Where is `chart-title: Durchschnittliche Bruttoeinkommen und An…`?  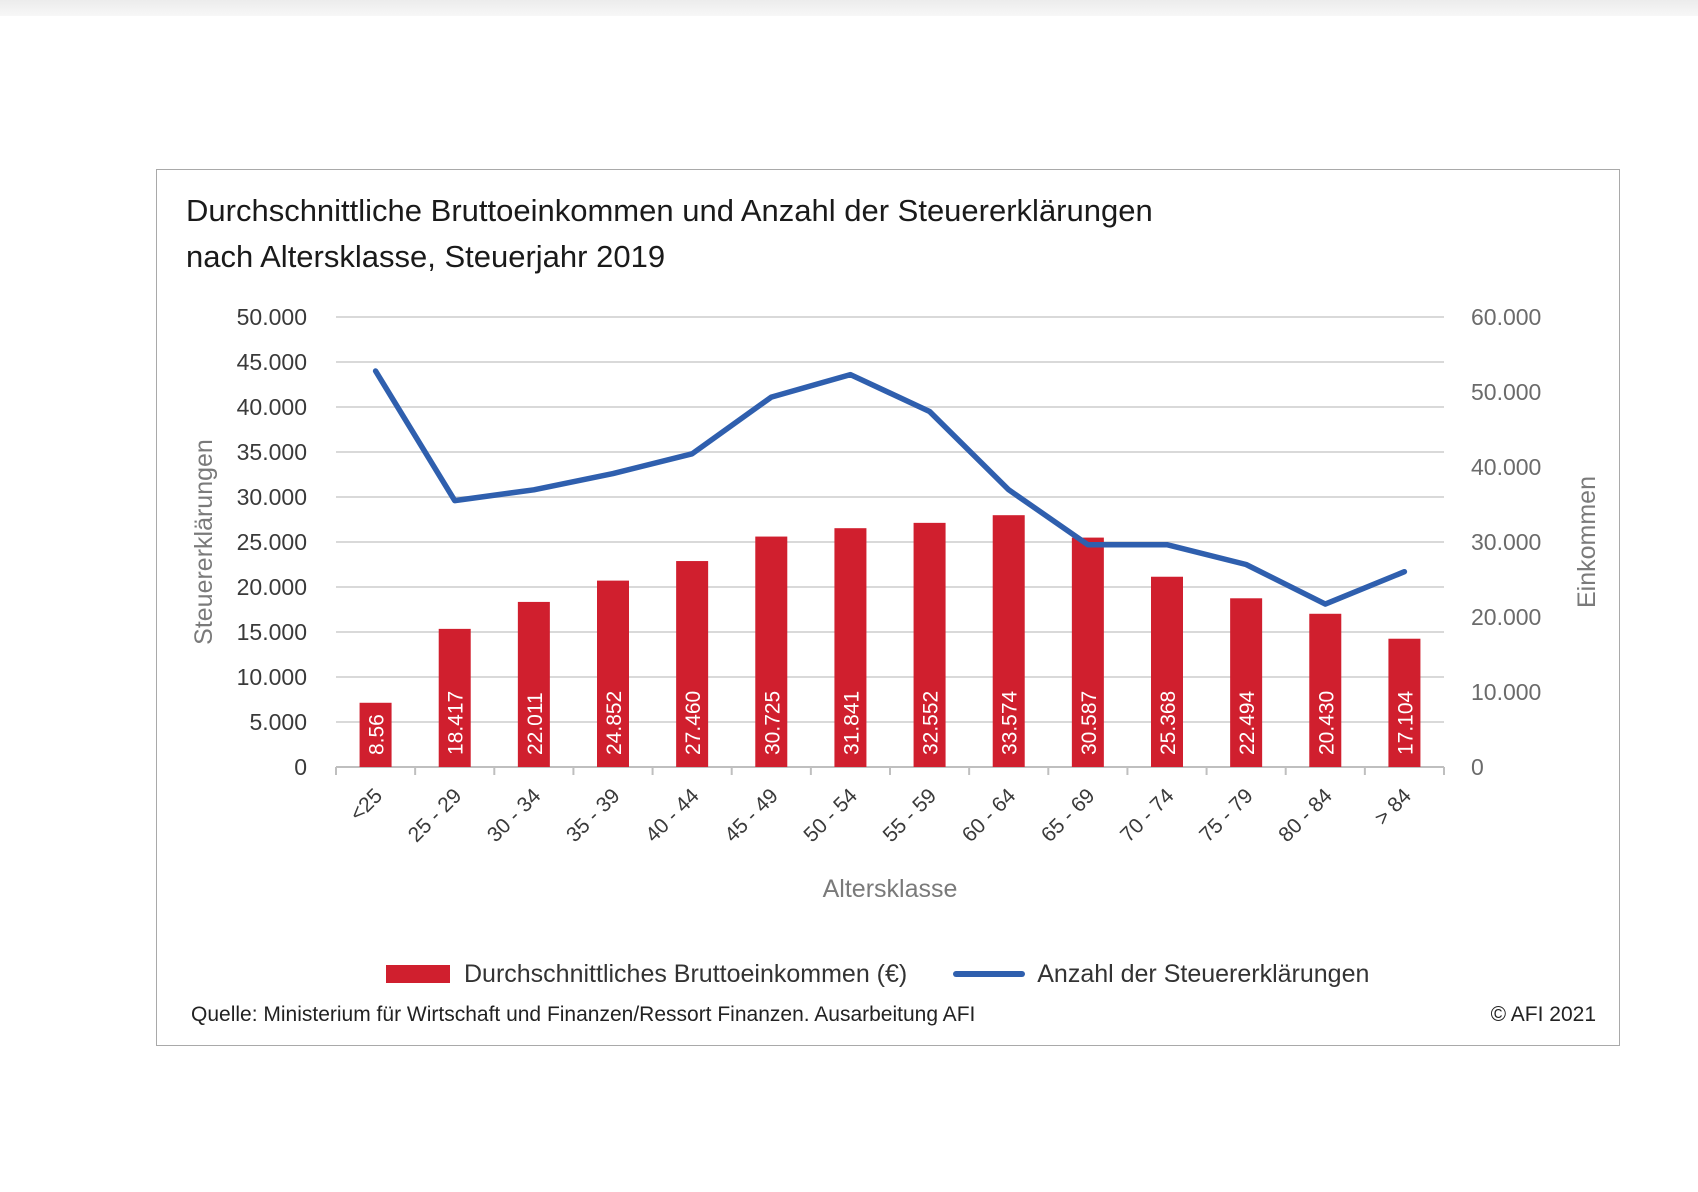 chart-title: Durchschnittliche Bruttoeinkommen und An… is located at coordinates (786, 234).